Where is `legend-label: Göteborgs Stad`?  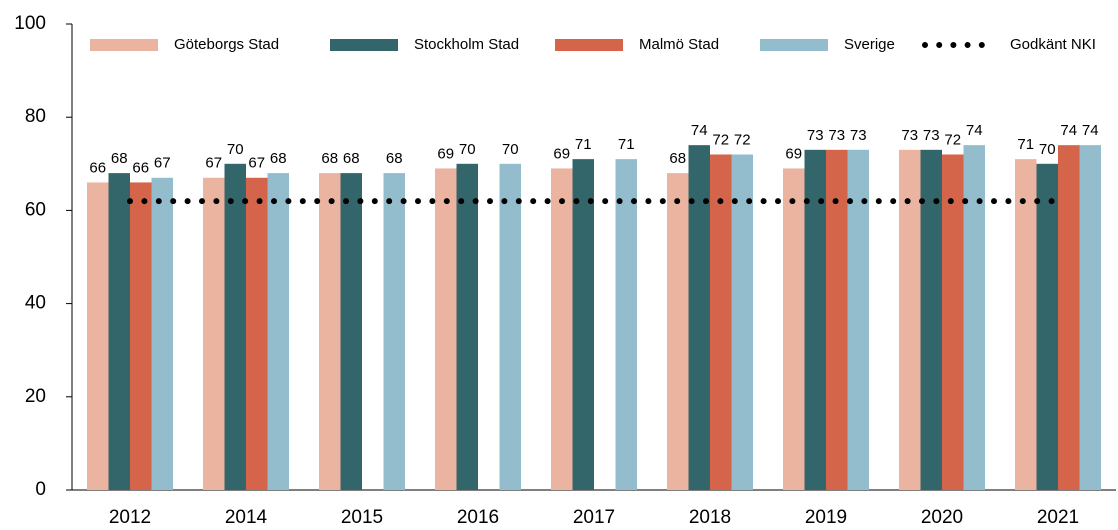 legend-label: Göteborgs Stad is located at coordinates (226, 44).